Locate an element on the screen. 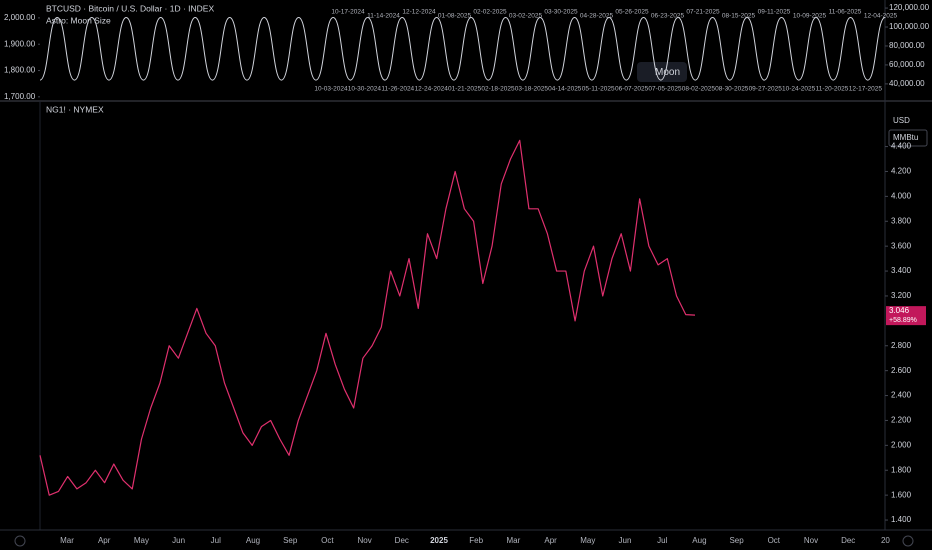 The image size is (932, 550). trough-date-label: 10-30-2024 is located at coordinates (365, 89).